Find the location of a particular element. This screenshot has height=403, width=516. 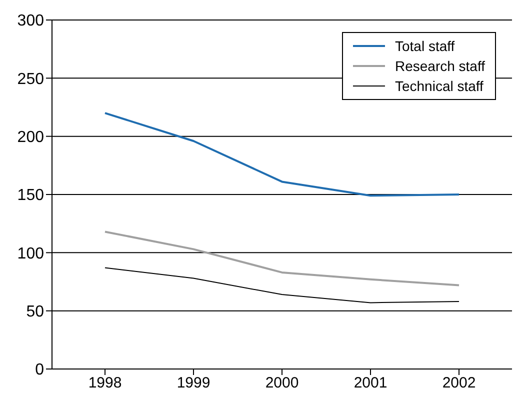

x-tick-label: 1999 is located at coordinates (193, 383).